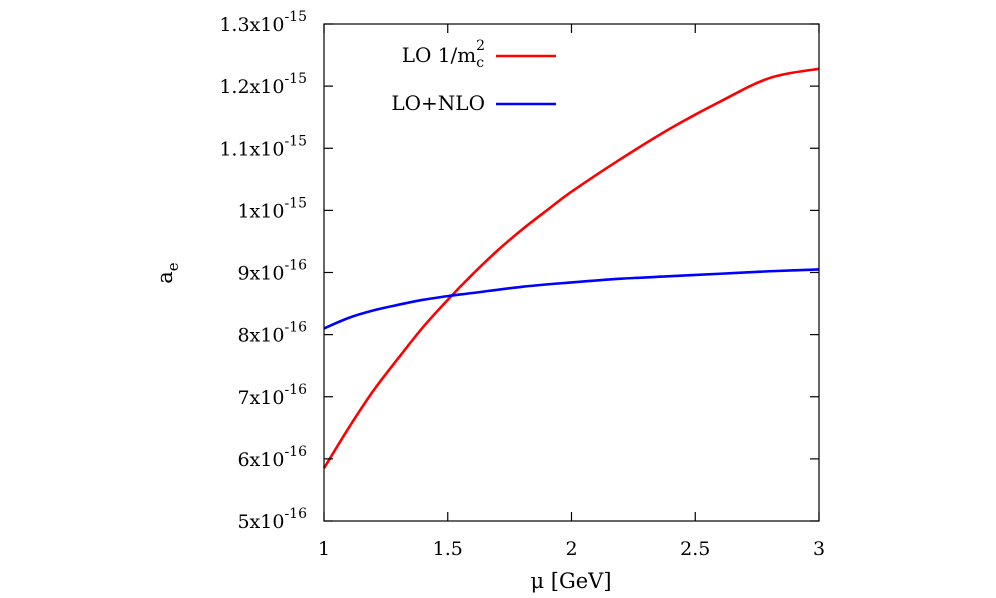 This screenshot has width=996, height=598. Describe the element at coordinates (581, 581) in the screenshot. I see `x-axis-unit: [GeV]` at that location.